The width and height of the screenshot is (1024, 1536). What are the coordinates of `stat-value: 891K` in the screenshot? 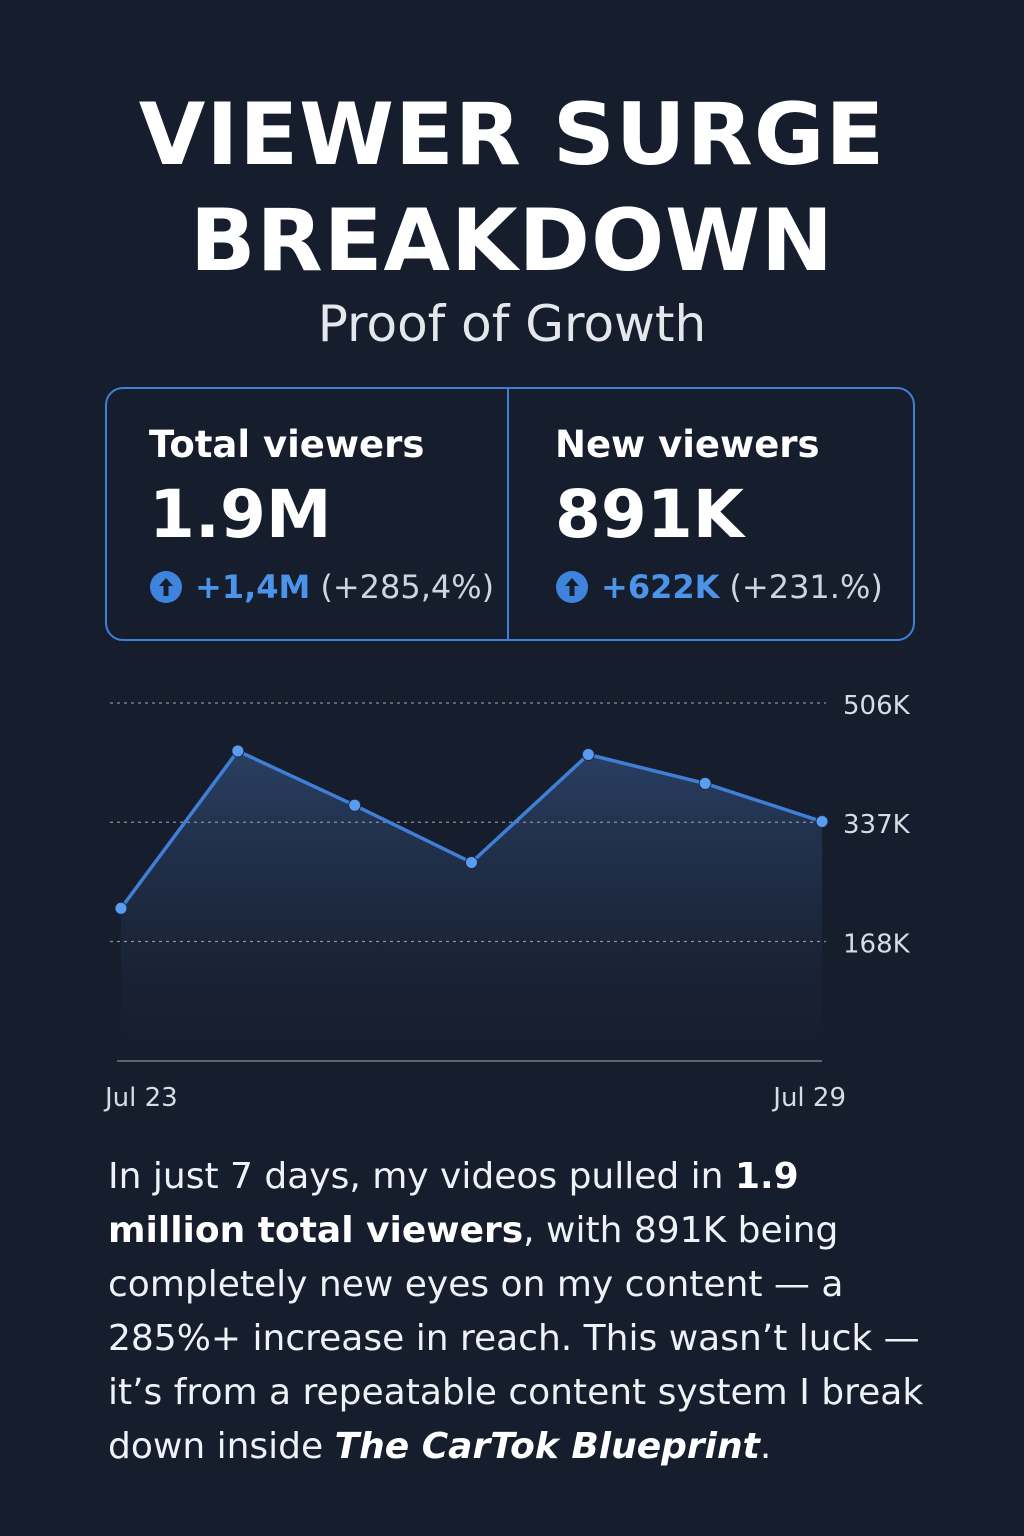 It's located at (649, 514).